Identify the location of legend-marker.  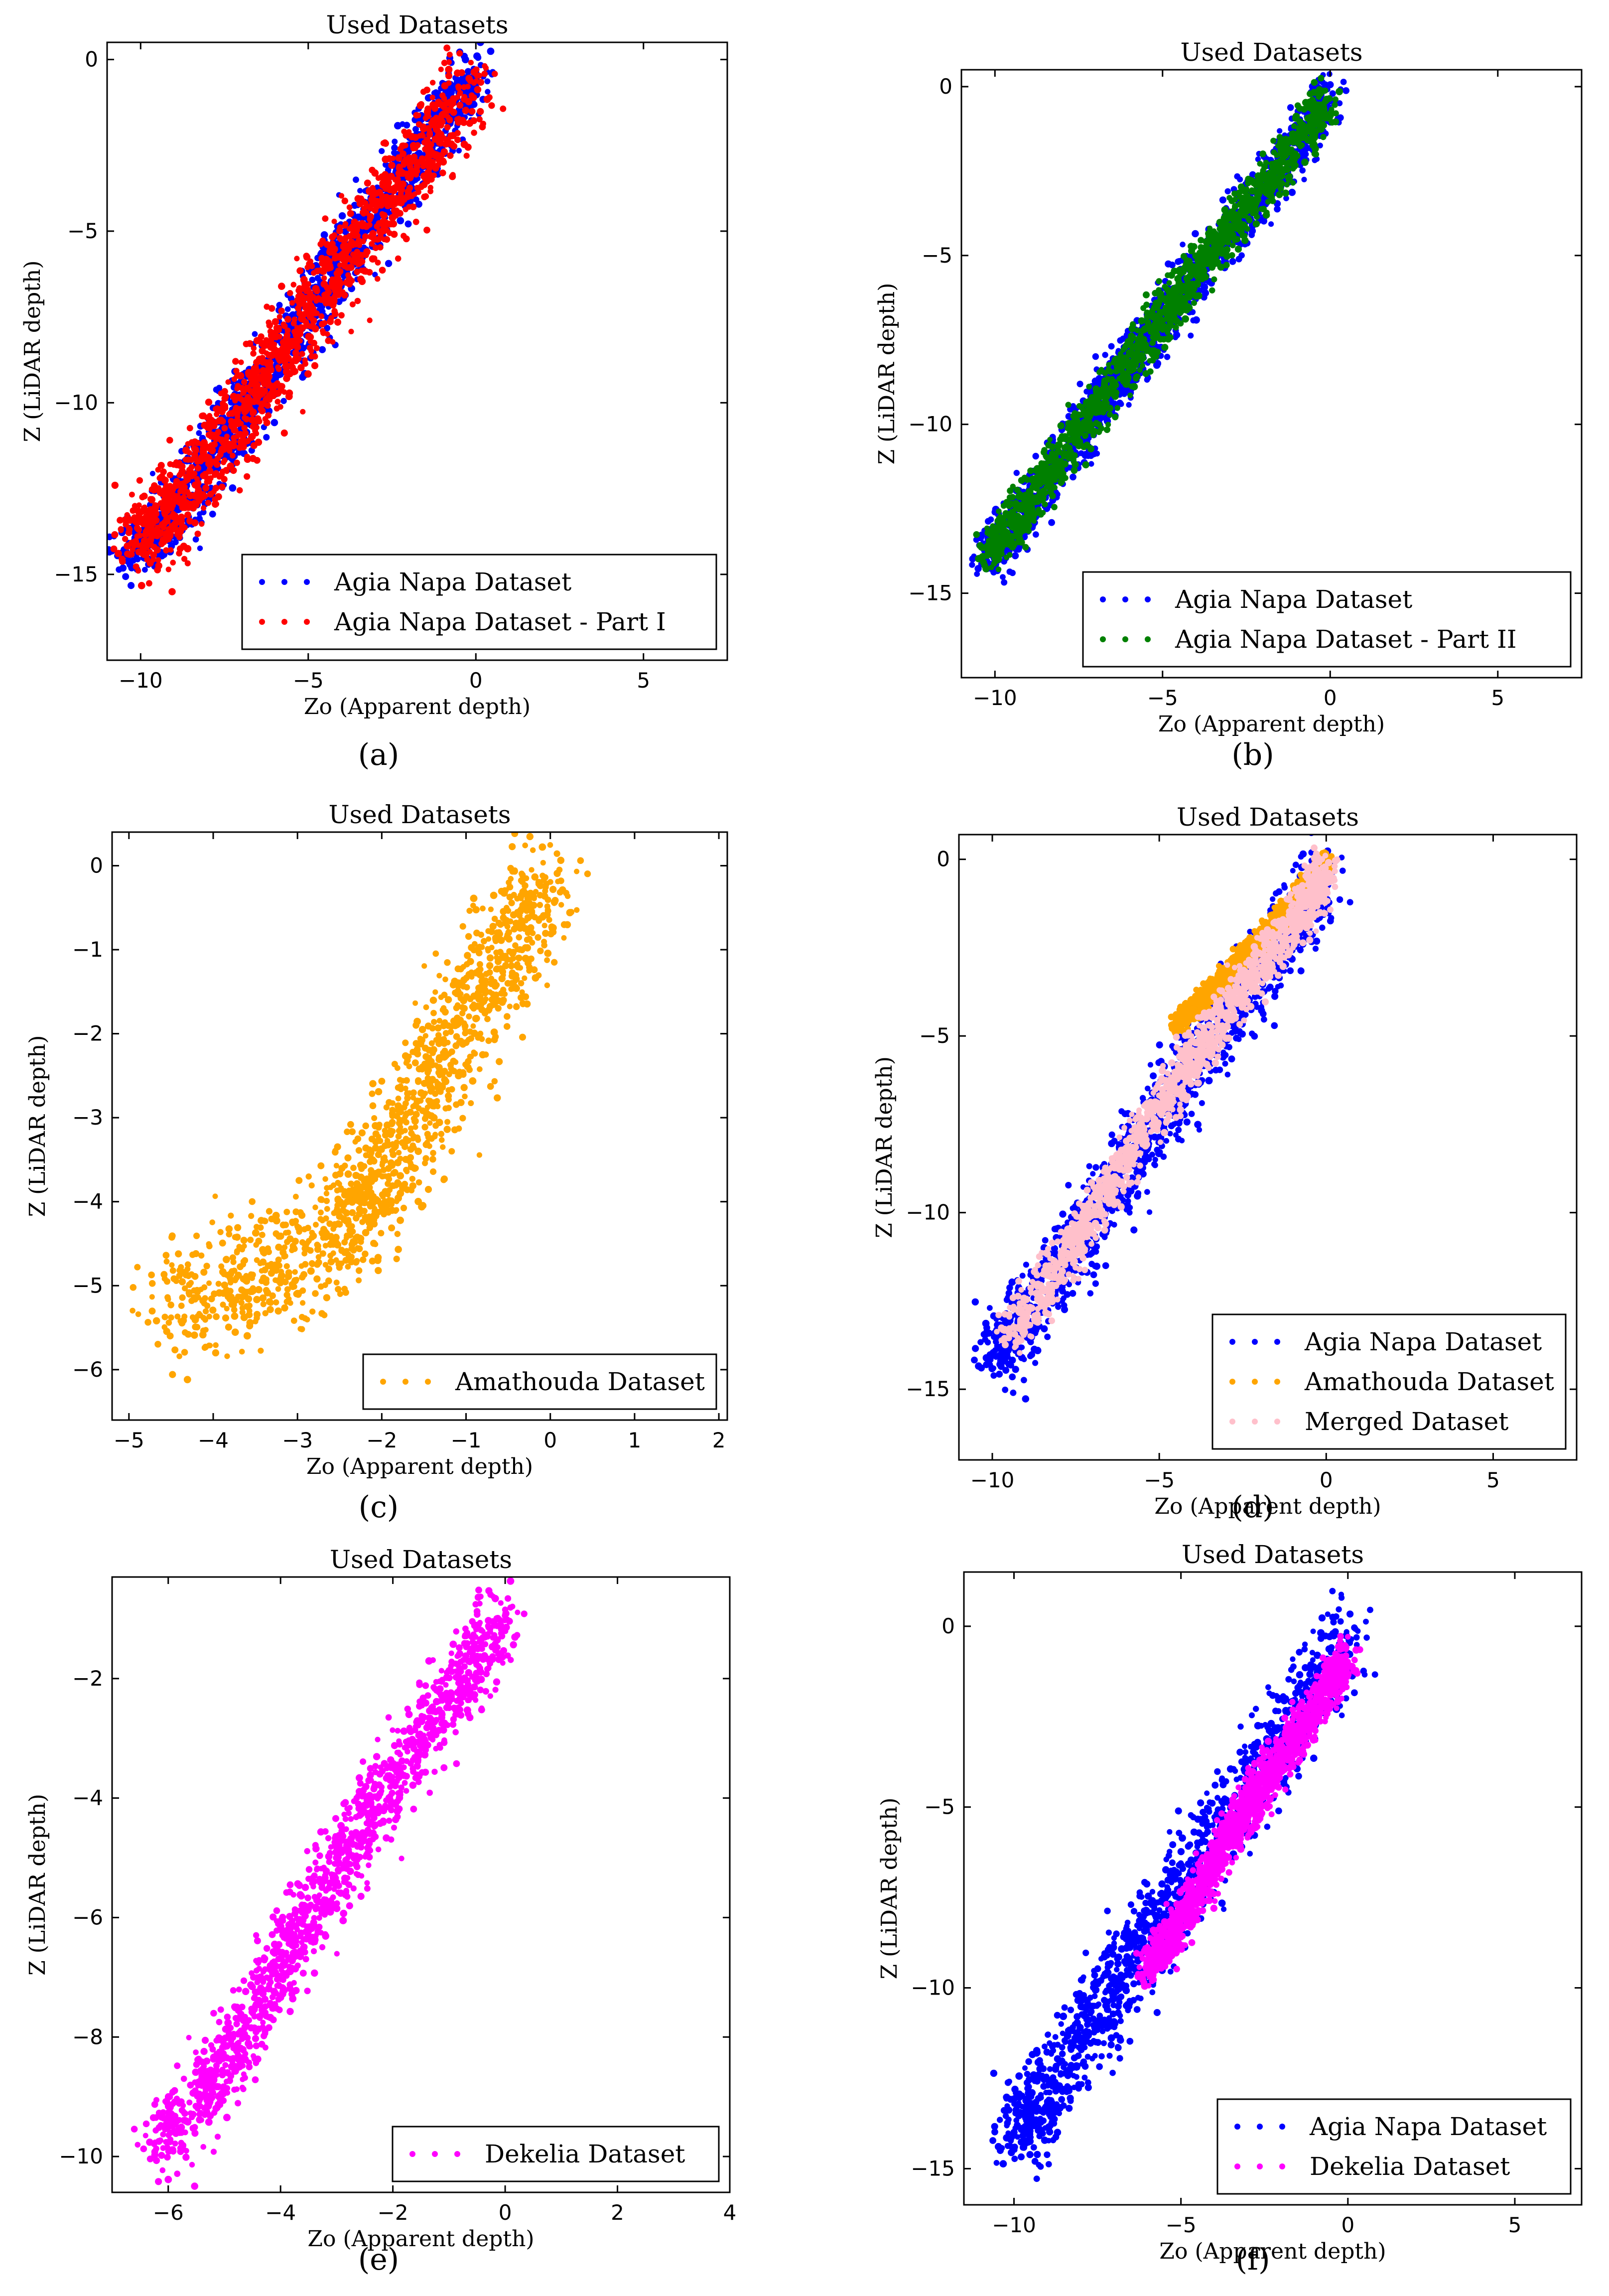
(307, 582).